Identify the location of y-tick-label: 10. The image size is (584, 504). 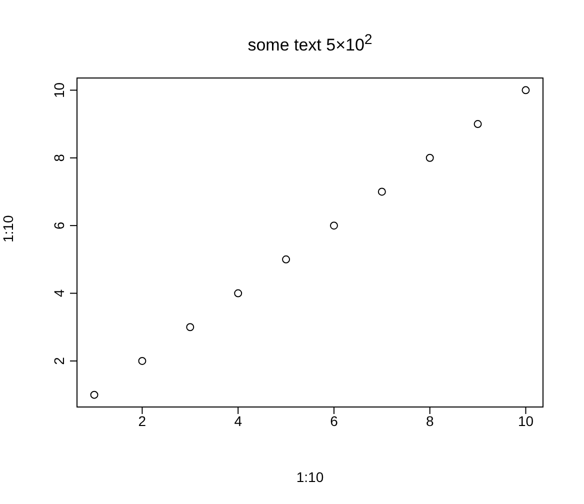
(59, 90).